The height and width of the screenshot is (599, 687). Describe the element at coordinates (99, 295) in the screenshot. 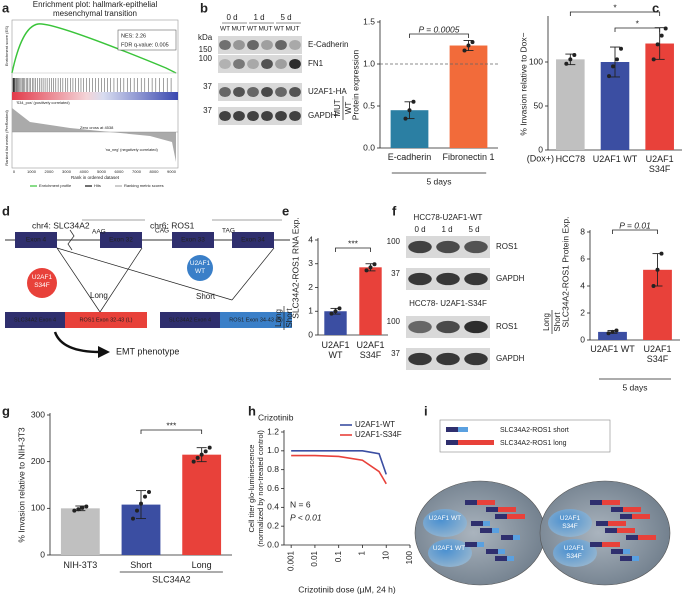

I see `isoform: Long` at that location.